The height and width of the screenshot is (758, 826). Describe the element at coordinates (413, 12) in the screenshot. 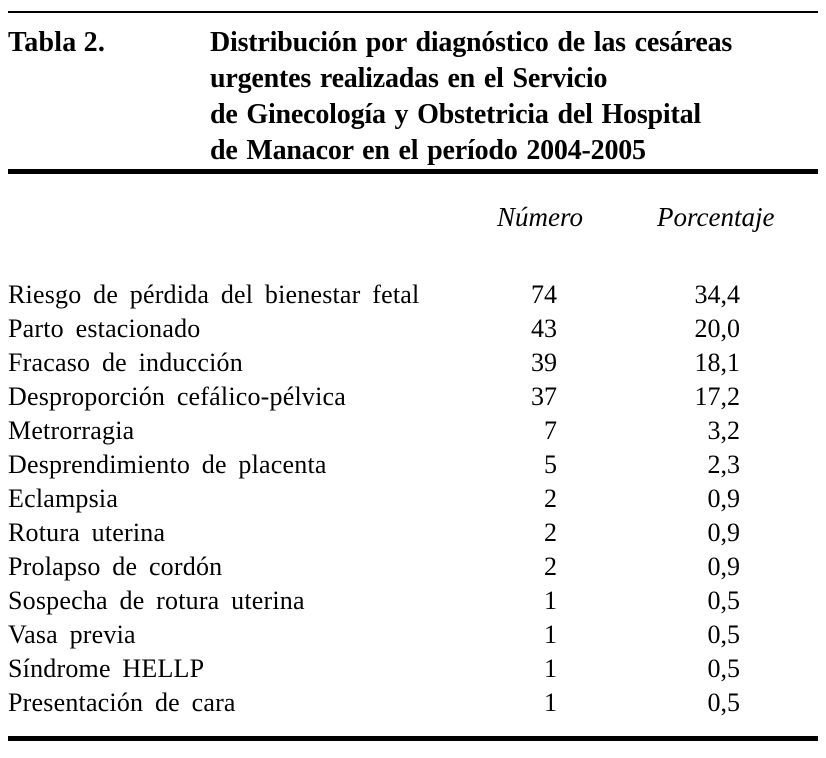

I see `top-rule` at that location.